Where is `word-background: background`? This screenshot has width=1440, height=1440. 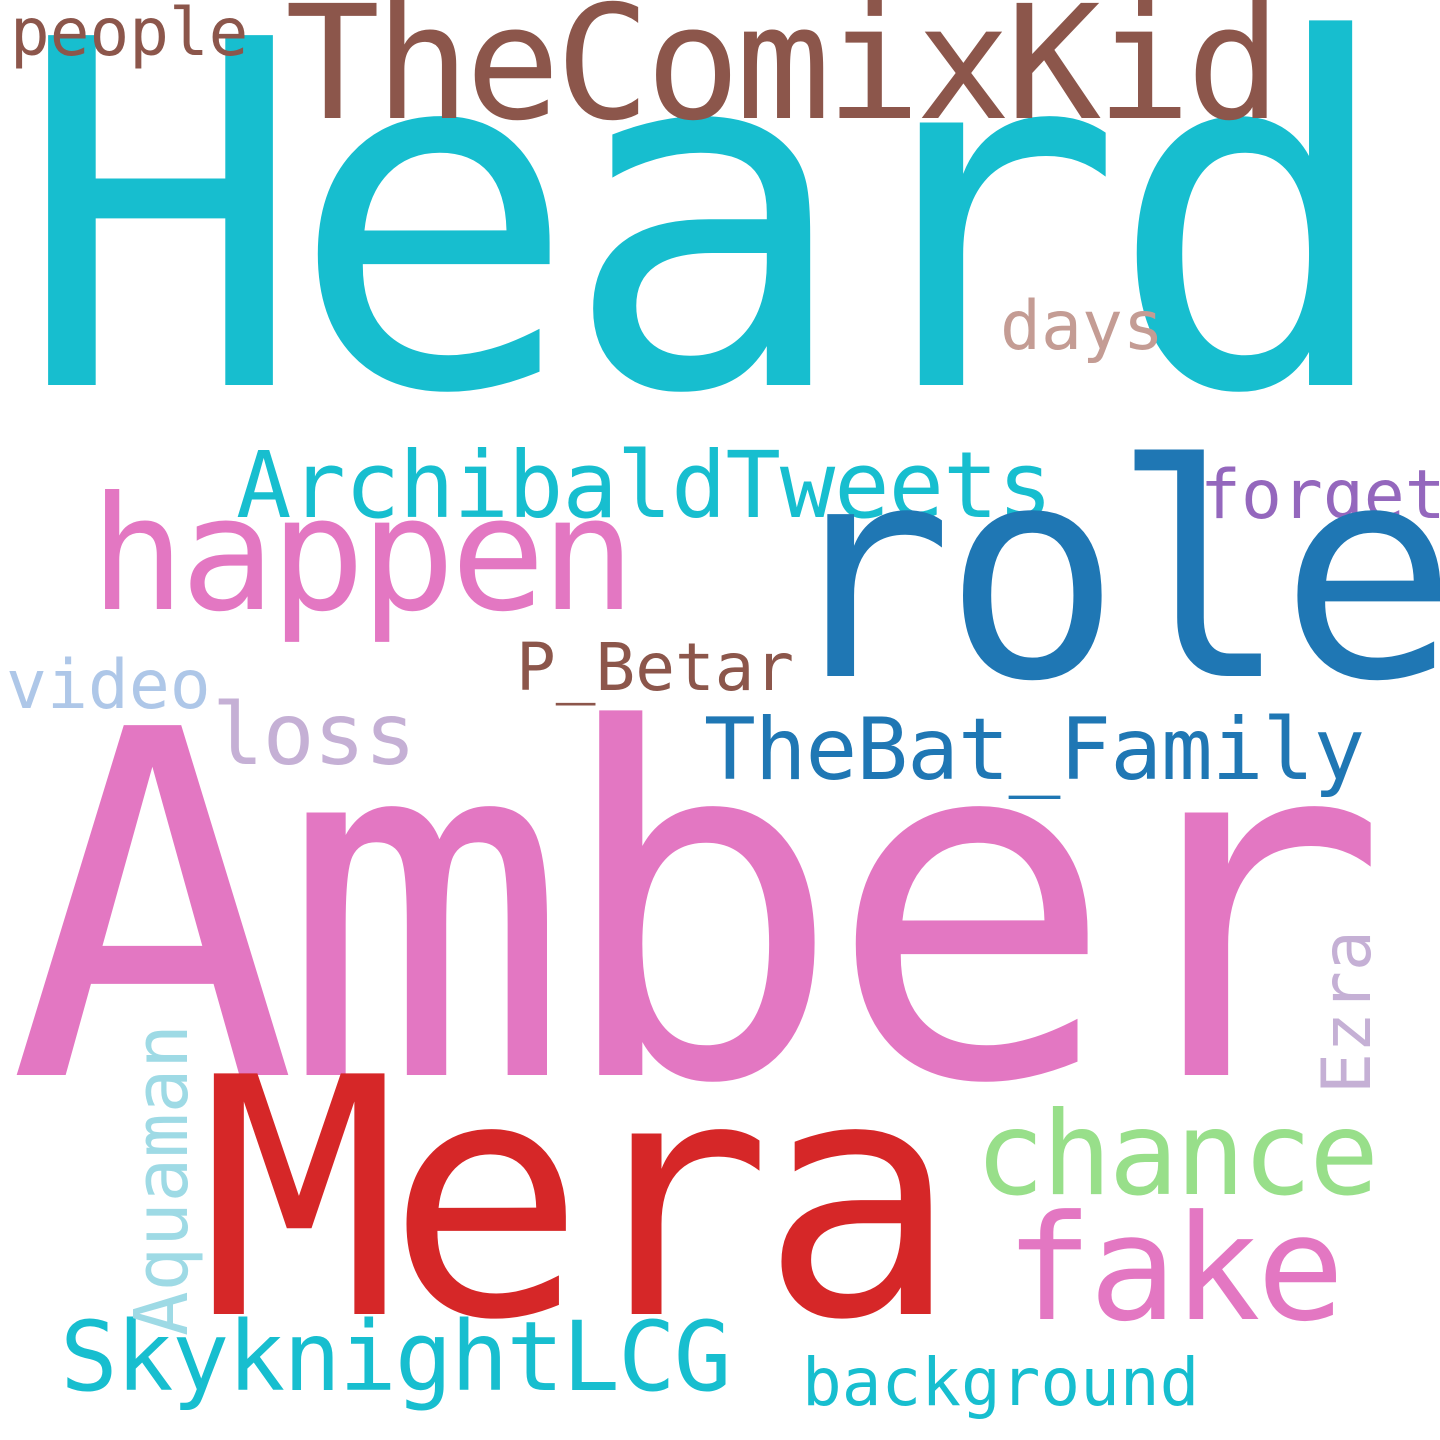
word-background: background is located at coordinates (1001, 1382).